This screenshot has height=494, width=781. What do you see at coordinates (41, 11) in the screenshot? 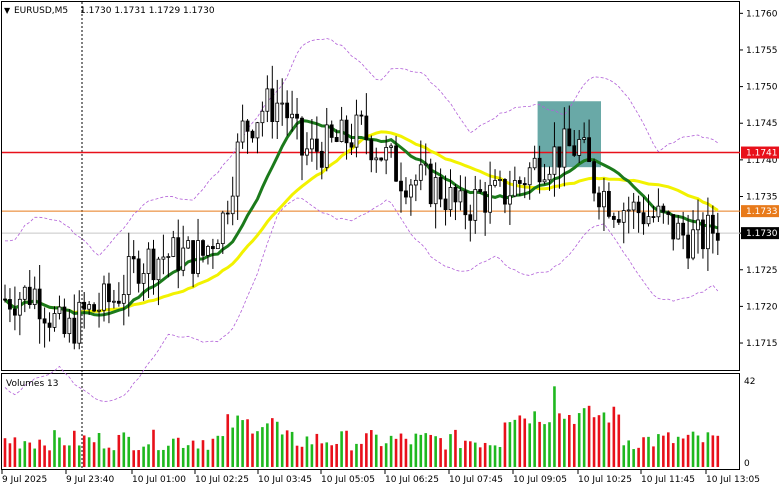
I see `chart-symbol: EURUSD,M5` at bounding box center [41, 11].